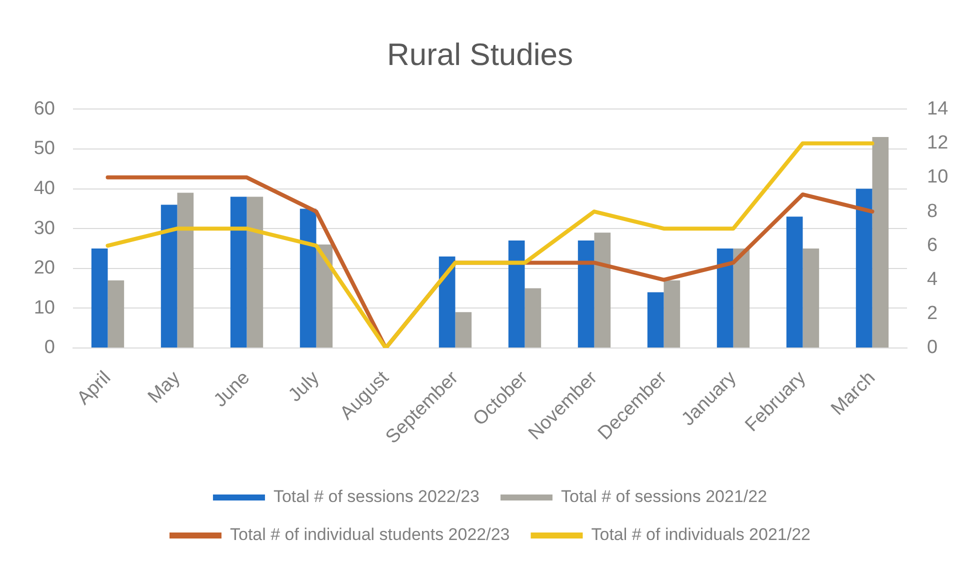  What do you see at coordinates (932, 313) in the screenshot?
I see `y2-tick-label: 2` at bounding box center [932, 313].